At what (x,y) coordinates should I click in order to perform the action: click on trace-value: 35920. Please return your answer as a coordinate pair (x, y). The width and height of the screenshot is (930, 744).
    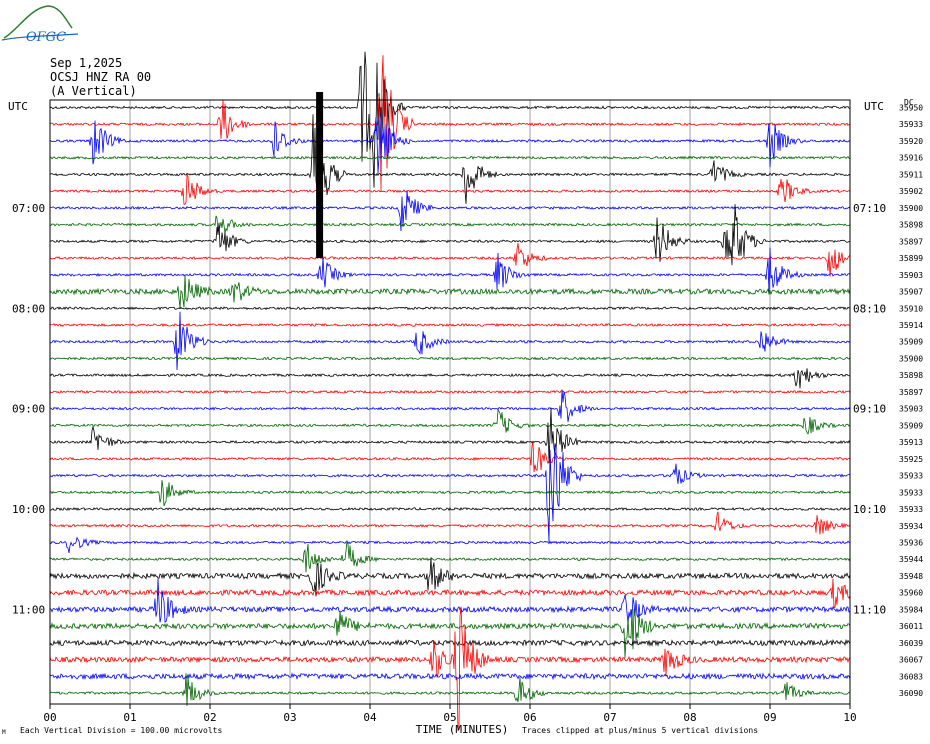
    Looking at the image, I should click on (911, 141).